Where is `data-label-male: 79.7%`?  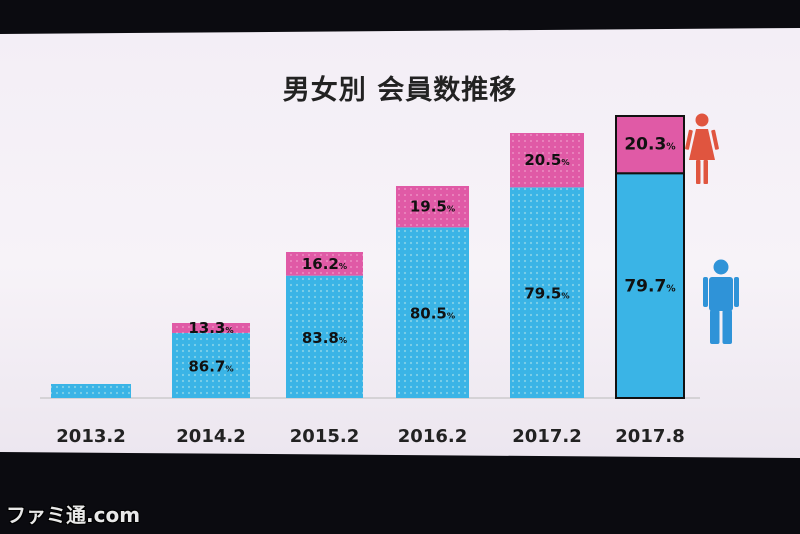
data-label-male: 79.7% is located at coordinates (650, 287).